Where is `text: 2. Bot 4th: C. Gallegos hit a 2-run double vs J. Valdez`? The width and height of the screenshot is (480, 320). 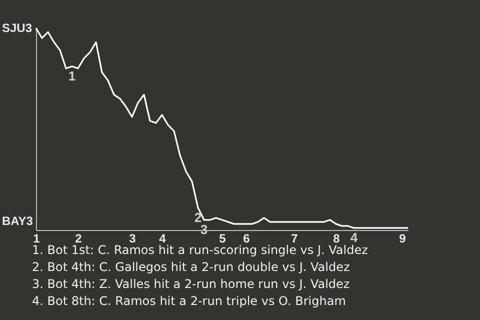 text: 2. Bot 4th: C. Gallegos hit a 2-run double vs J. Valdez is located at coordinates (191, 267).